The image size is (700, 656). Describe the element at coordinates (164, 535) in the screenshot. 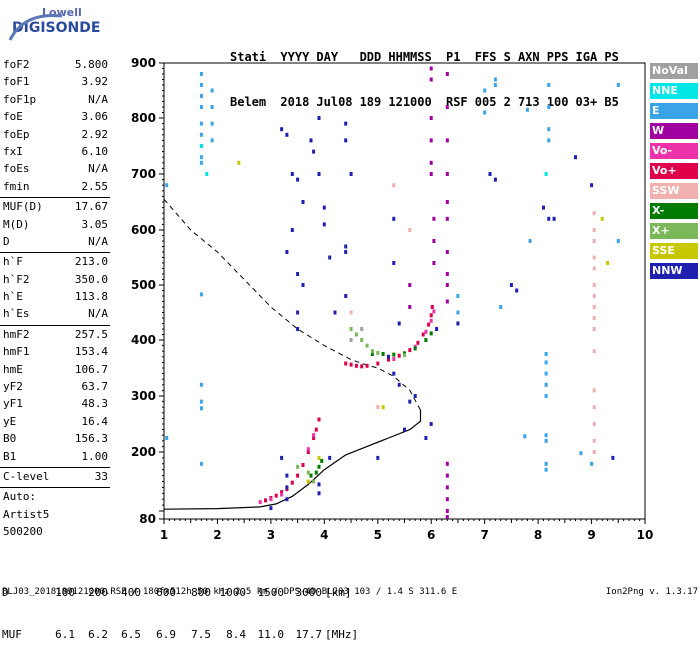

I see `x-tick-label: 1` at that location.